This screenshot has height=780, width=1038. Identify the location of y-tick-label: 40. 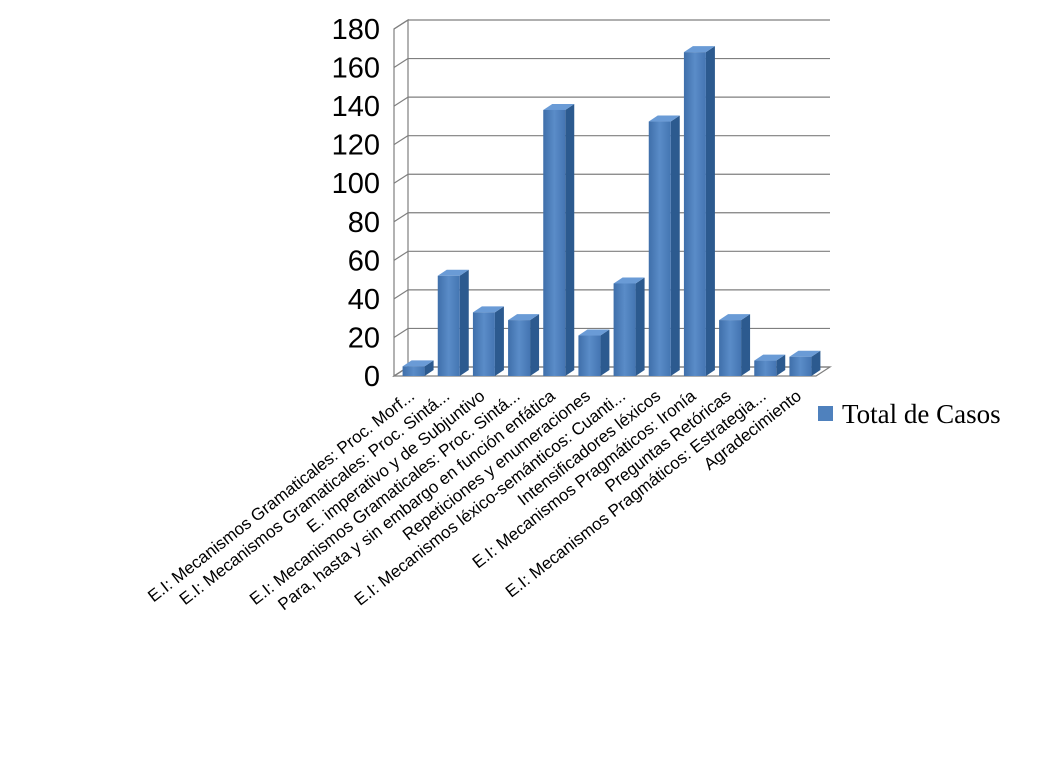
(364, 300).